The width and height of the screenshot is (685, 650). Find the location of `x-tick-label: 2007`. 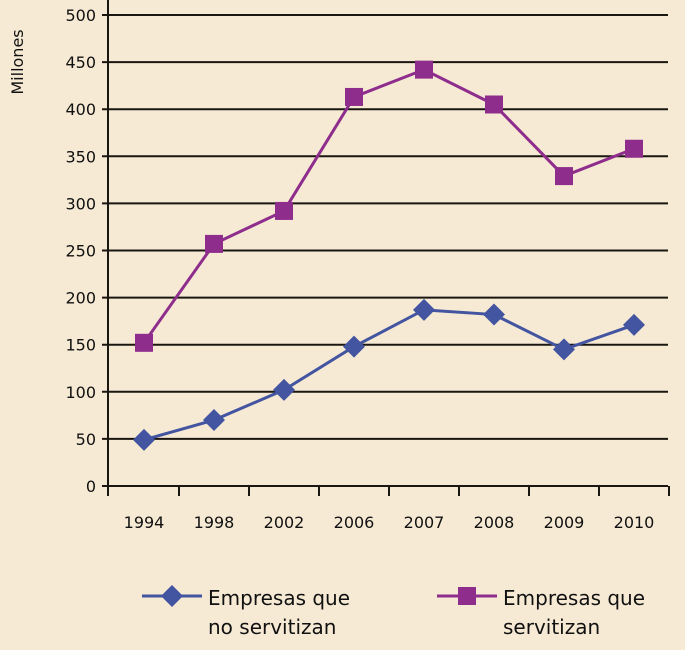

x-tick-label: 2007 is located at coordinates (424, 522).